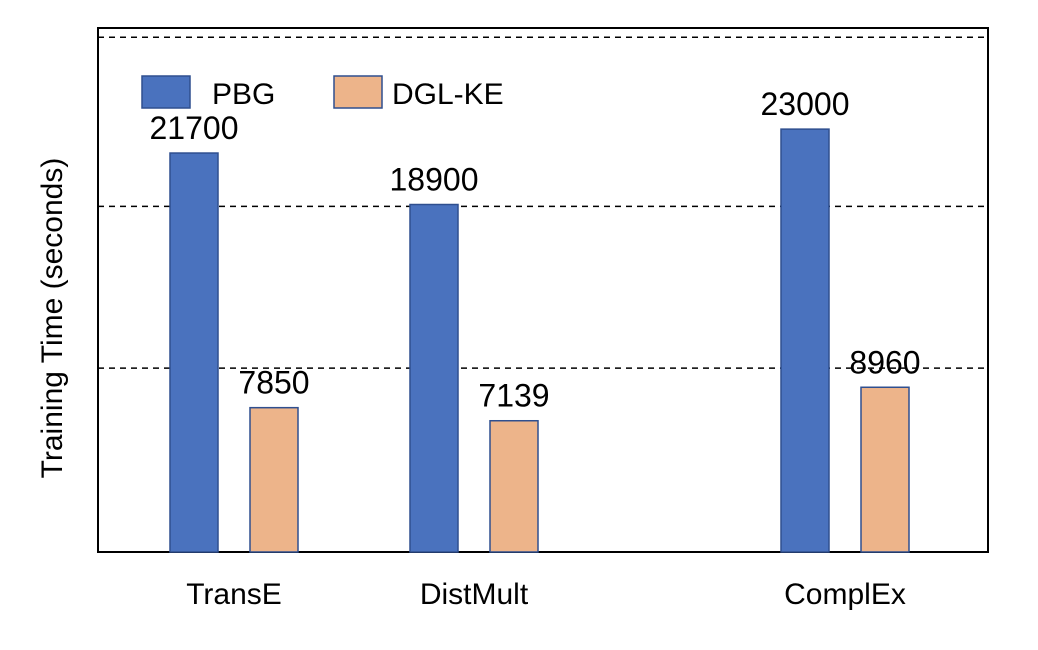 This screenshot has width=1038, height=650. Describe the element at coordinates (885, 469) in the screenshot. I see `bar-dglke-complex` at that location.